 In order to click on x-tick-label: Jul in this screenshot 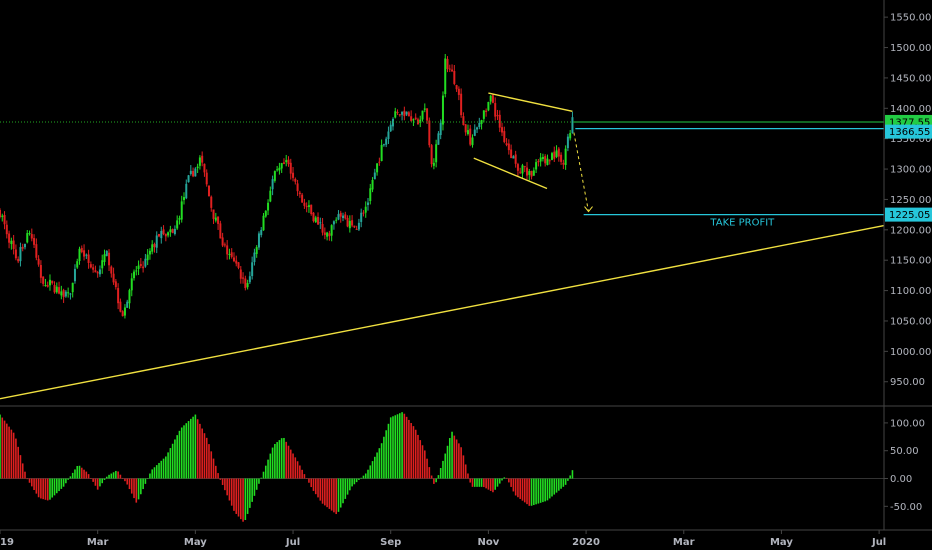, I will do `click(292, 542)`.